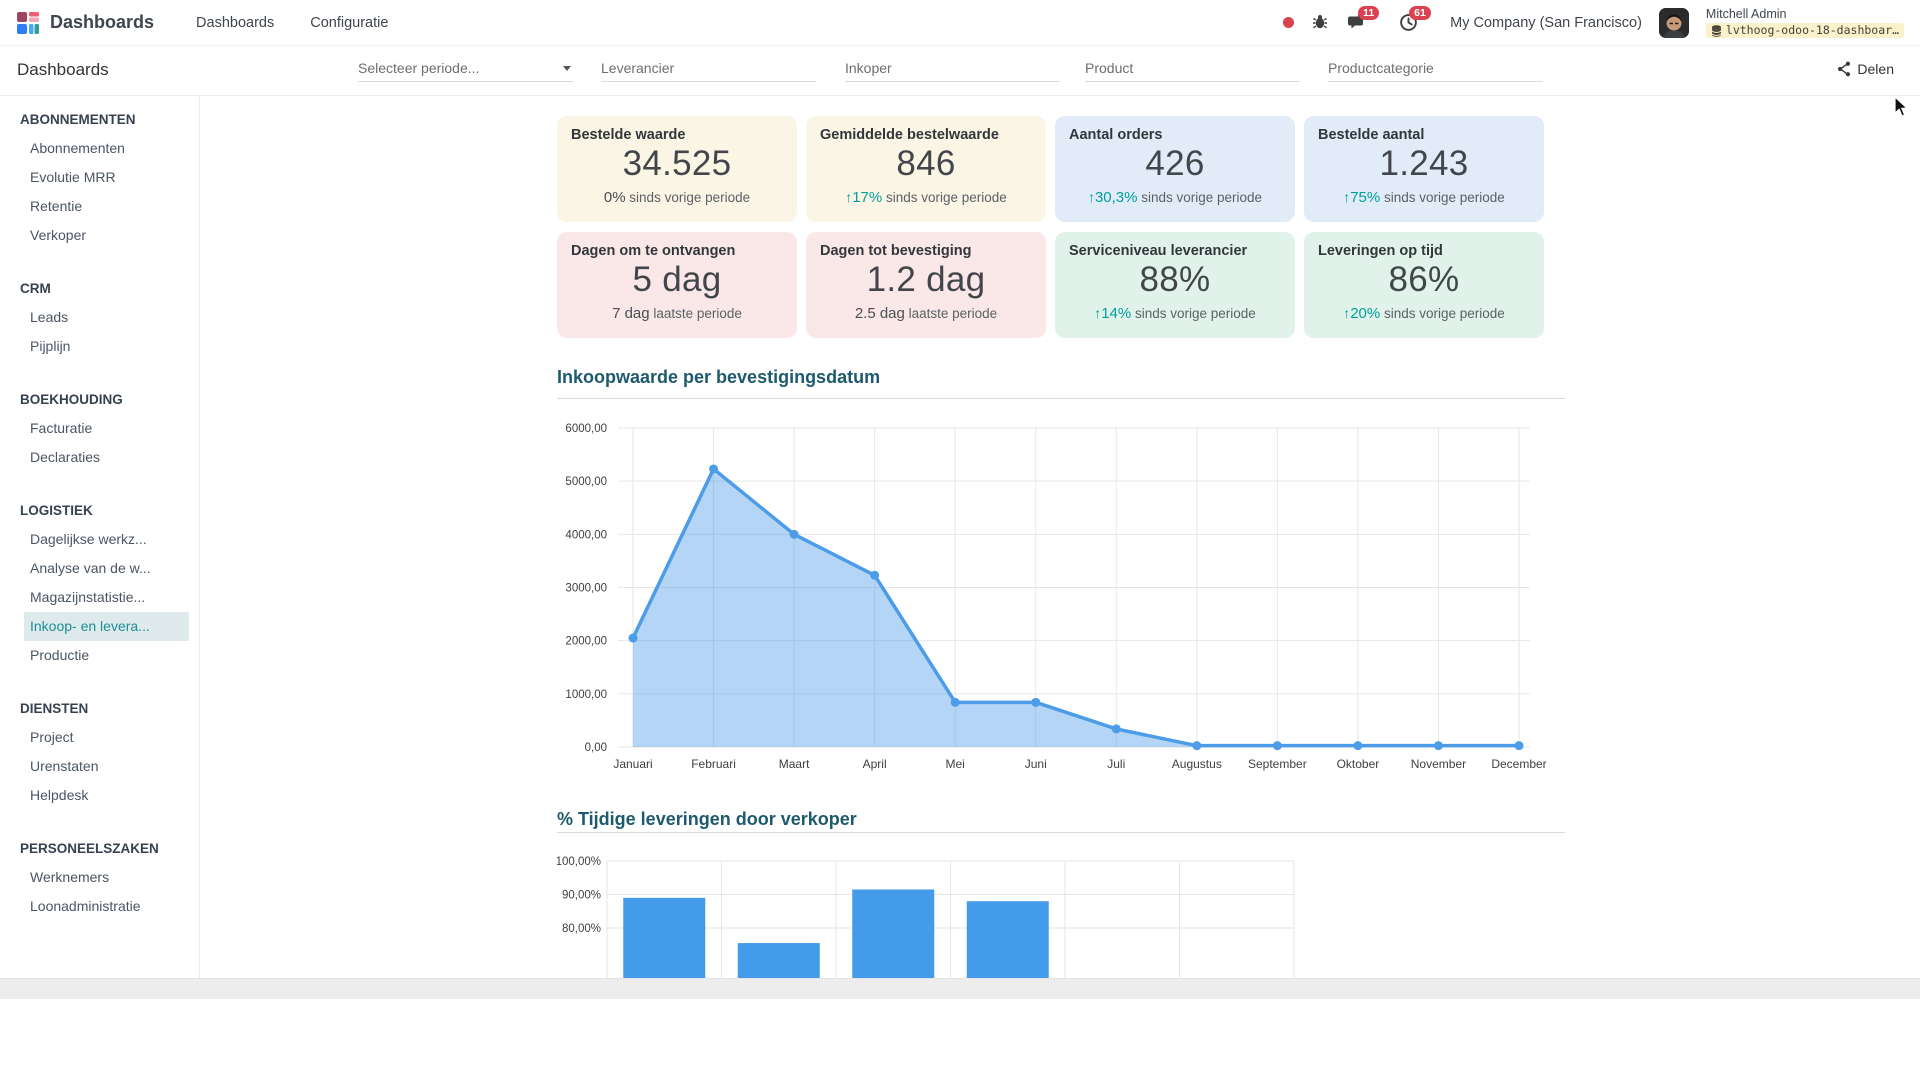 This screenshot has height=1080, width=1920. Describe the element at coordinates (926, 279) in the screenshot. I see `kpi-value: 1.2 dag` at that location.